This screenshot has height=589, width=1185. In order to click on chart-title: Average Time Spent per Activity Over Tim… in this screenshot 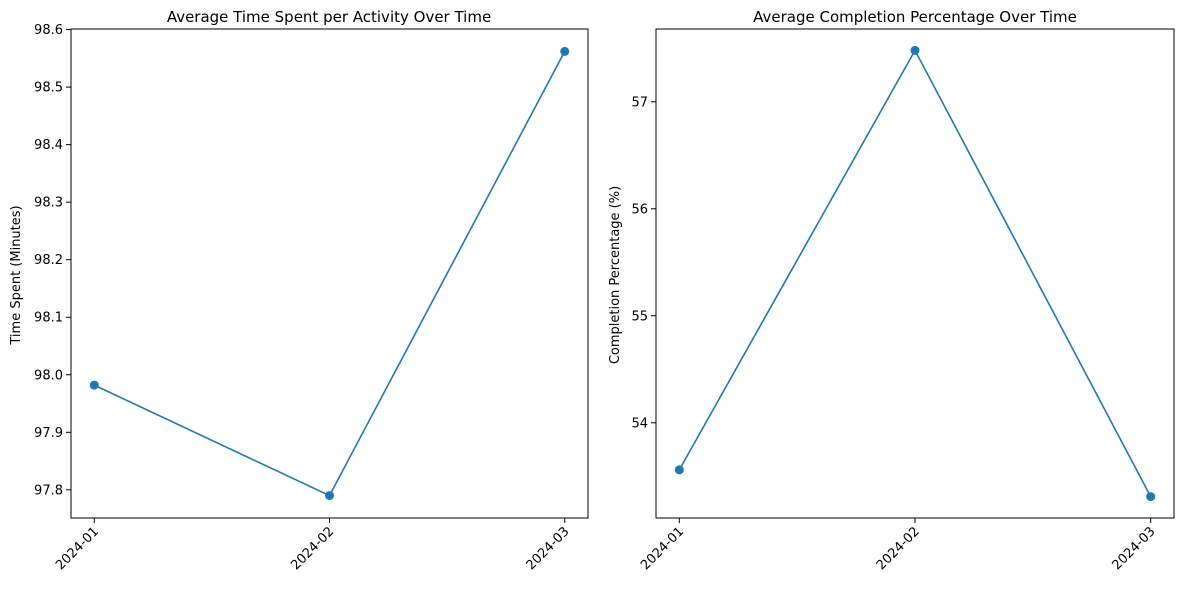, I will do `click(329, 17)`.